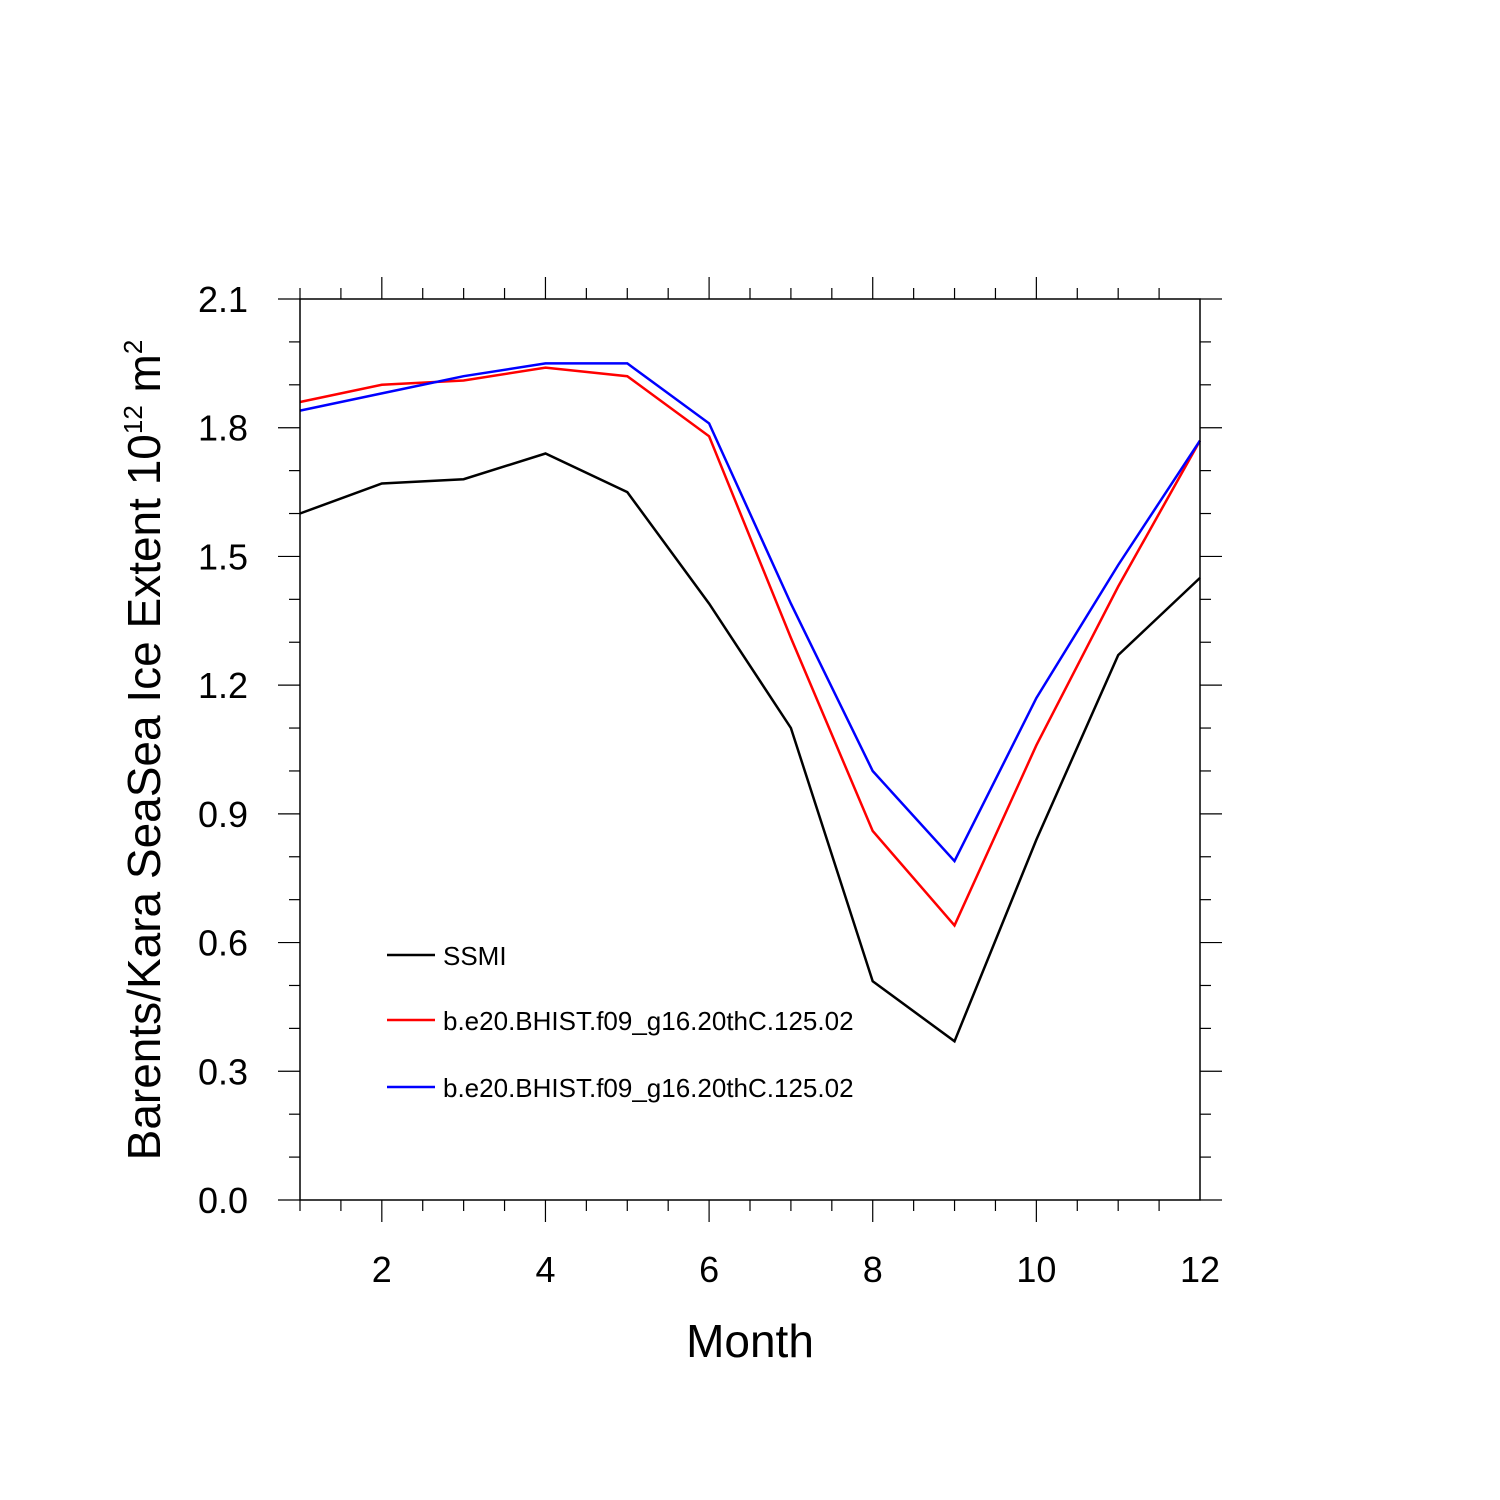 Image resolution: width=1500 pixels, height=1500 pixels. Describe the element at coordinates (144, 379) in the screenshot. I see `y-axis-title-unit: m` at that location.